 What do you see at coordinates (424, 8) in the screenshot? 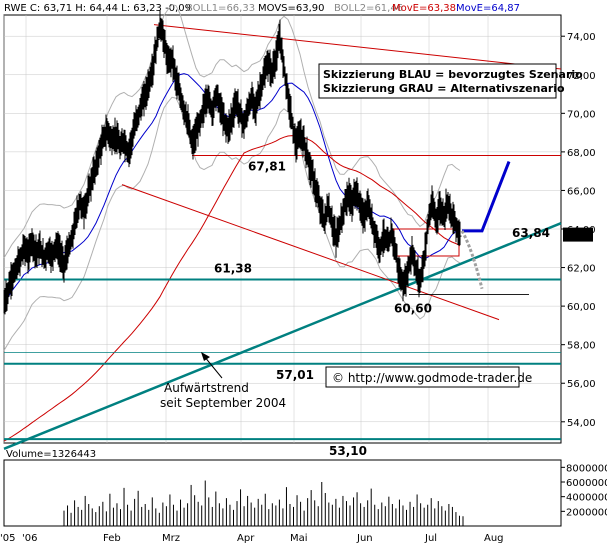
I see `header-move-red: MovE=63,38` at bounding box center [424, 8].